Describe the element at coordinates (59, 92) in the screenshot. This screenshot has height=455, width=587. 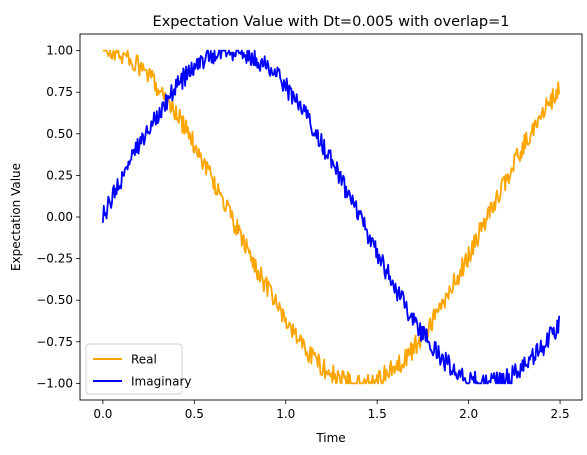
I see `y-tick-label: 0.75` at that location.